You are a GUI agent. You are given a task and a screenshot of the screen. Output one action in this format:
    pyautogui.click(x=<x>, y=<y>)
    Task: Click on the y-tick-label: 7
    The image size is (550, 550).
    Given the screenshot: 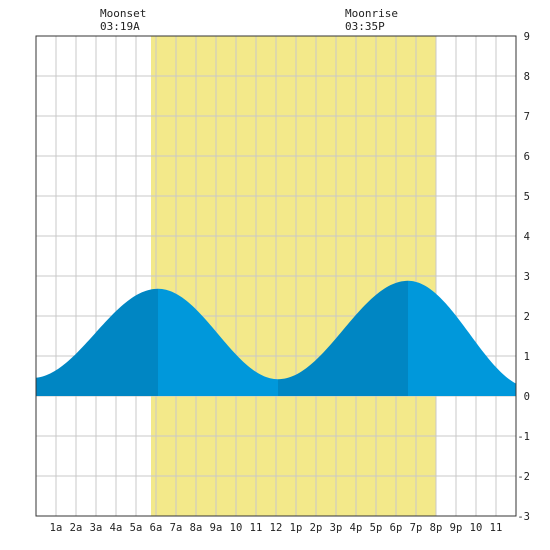 What is the action you would take?
    pyautogui.click(x=527, y=117)
    